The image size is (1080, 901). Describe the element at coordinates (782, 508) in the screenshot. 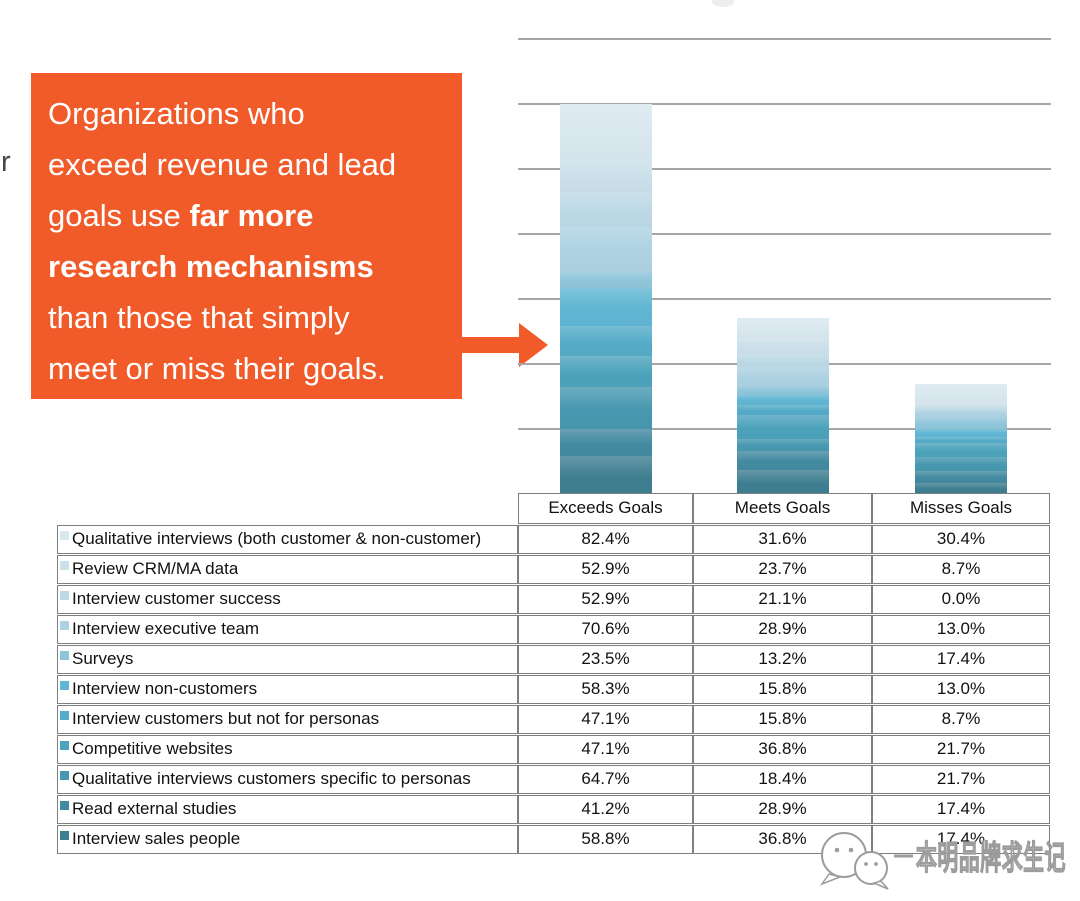

I see `column-header-meets-goals: Meets Goals` at that location.